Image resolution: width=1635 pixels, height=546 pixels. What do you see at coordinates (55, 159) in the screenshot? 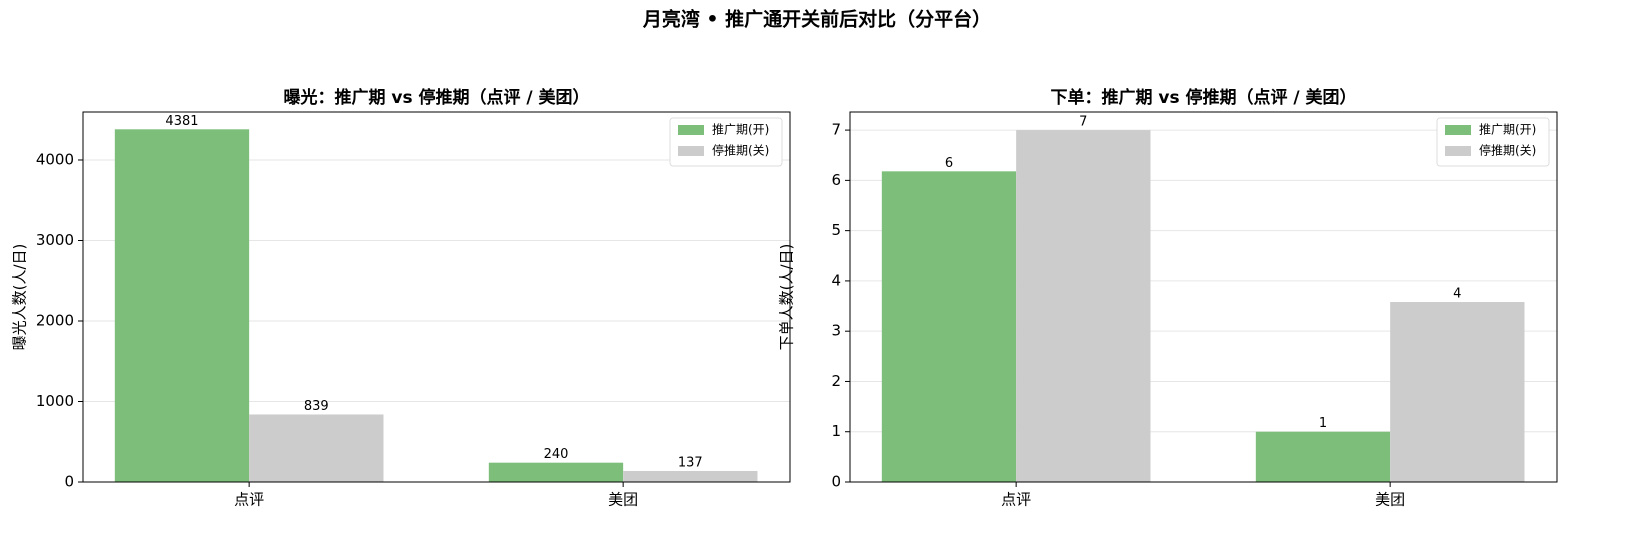
I see `y-tick-label: 4000` at bounding box center [55, 159].